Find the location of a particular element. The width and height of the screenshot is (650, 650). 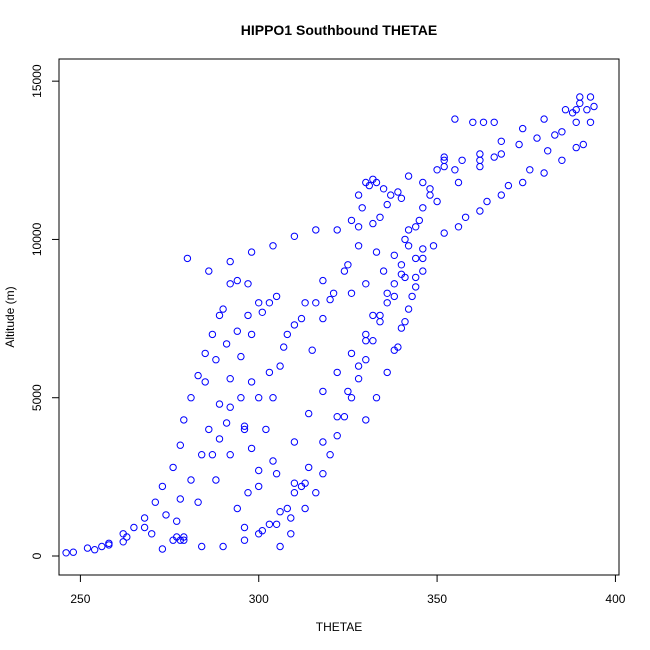

x-tick-label: 400 is located at coordinates (615, 599).